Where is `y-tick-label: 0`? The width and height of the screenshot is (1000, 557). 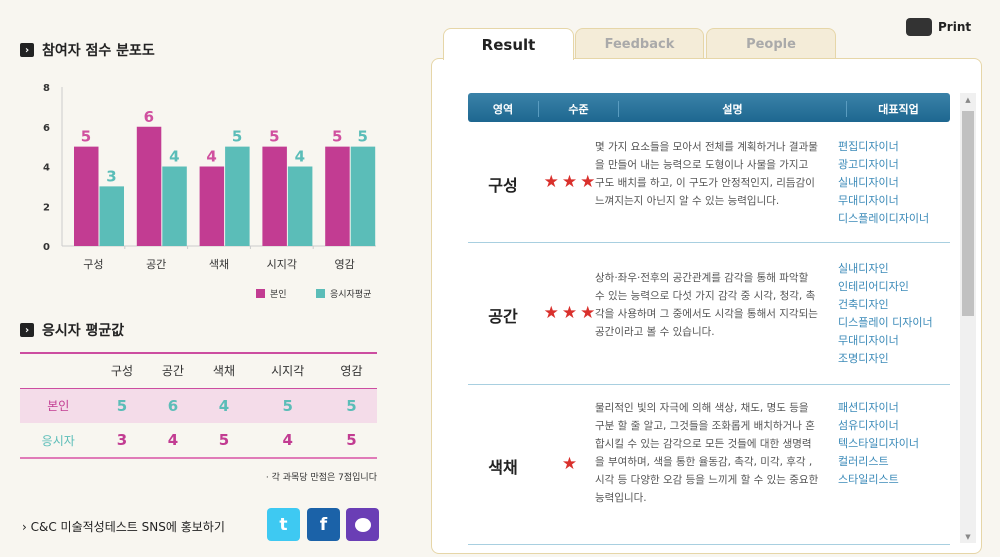 y-tick-label: 0 is located at coordinates (46, 247).